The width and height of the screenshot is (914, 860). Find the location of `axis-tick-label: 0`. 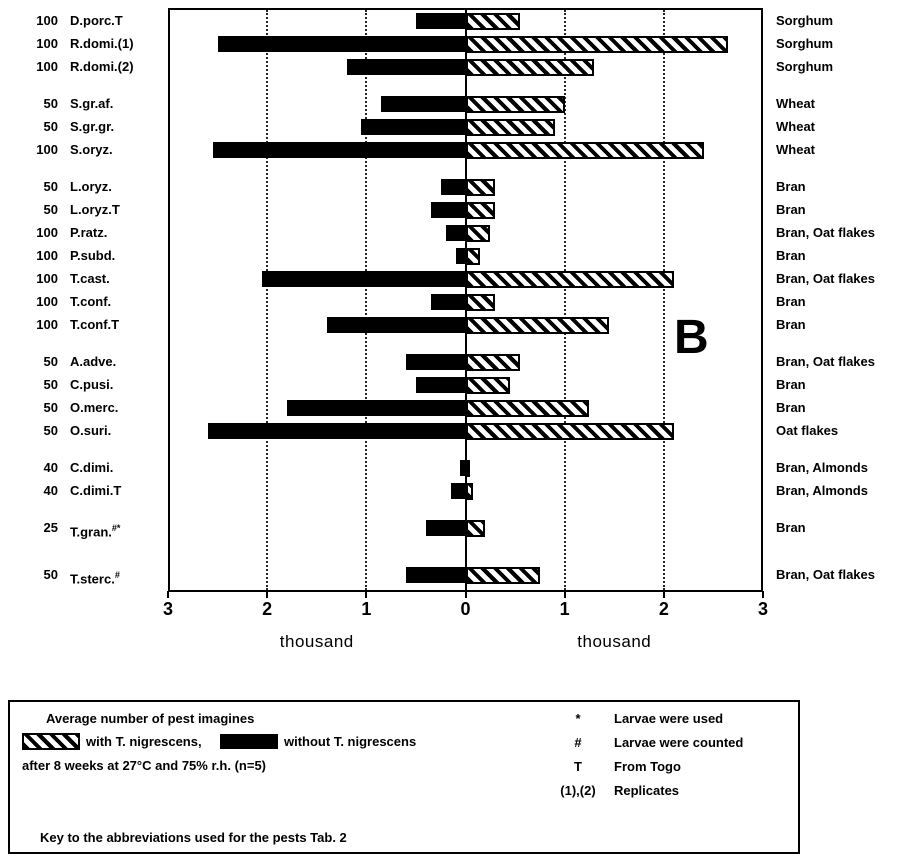

axis-tick-label: 0 is located at coordinates (465, 609).